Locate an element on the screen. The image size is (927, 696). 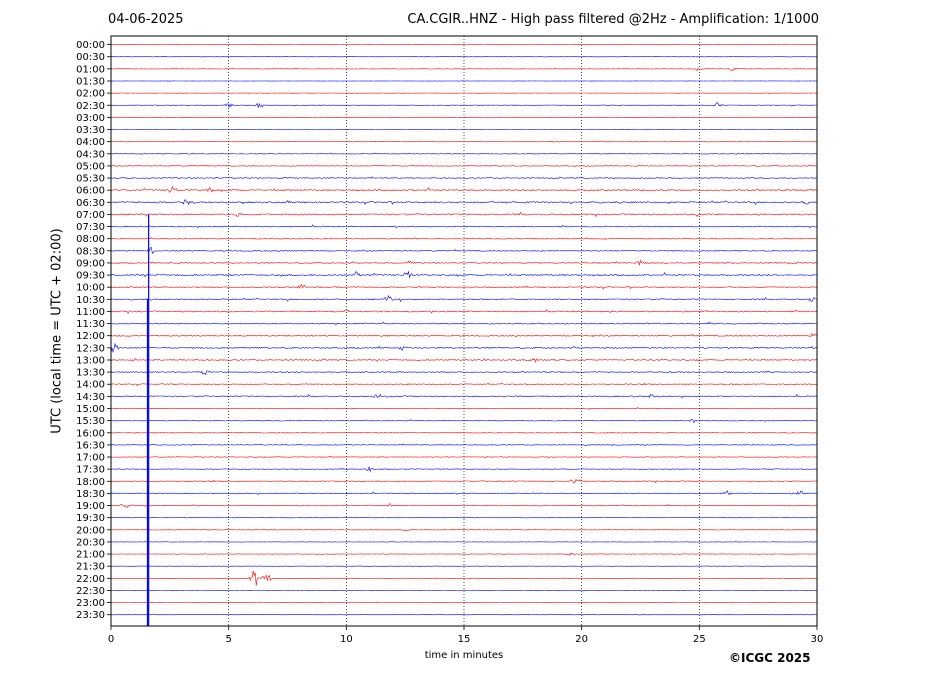
x-tick-label: 30 is located at coordinates (817, 639).